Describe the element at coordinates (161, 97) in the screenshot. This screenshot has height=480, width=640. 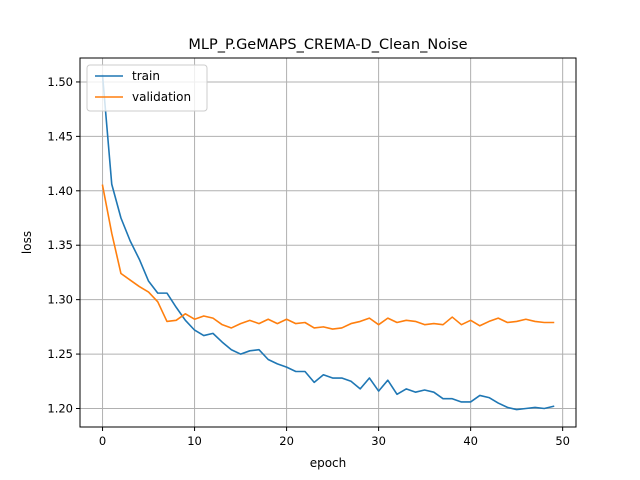
I see `legend-label-validation: validation` at that location.